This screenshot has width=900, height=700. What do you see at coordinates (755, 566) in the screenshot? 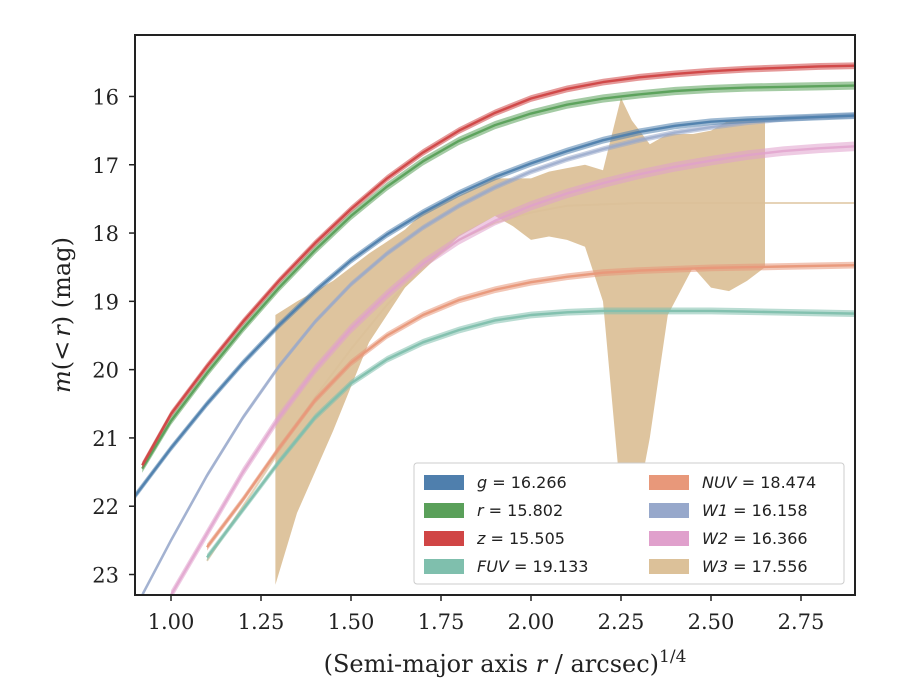
I see `legend-label-w3: W3 = 17.556` at bounding box center [755, 566].